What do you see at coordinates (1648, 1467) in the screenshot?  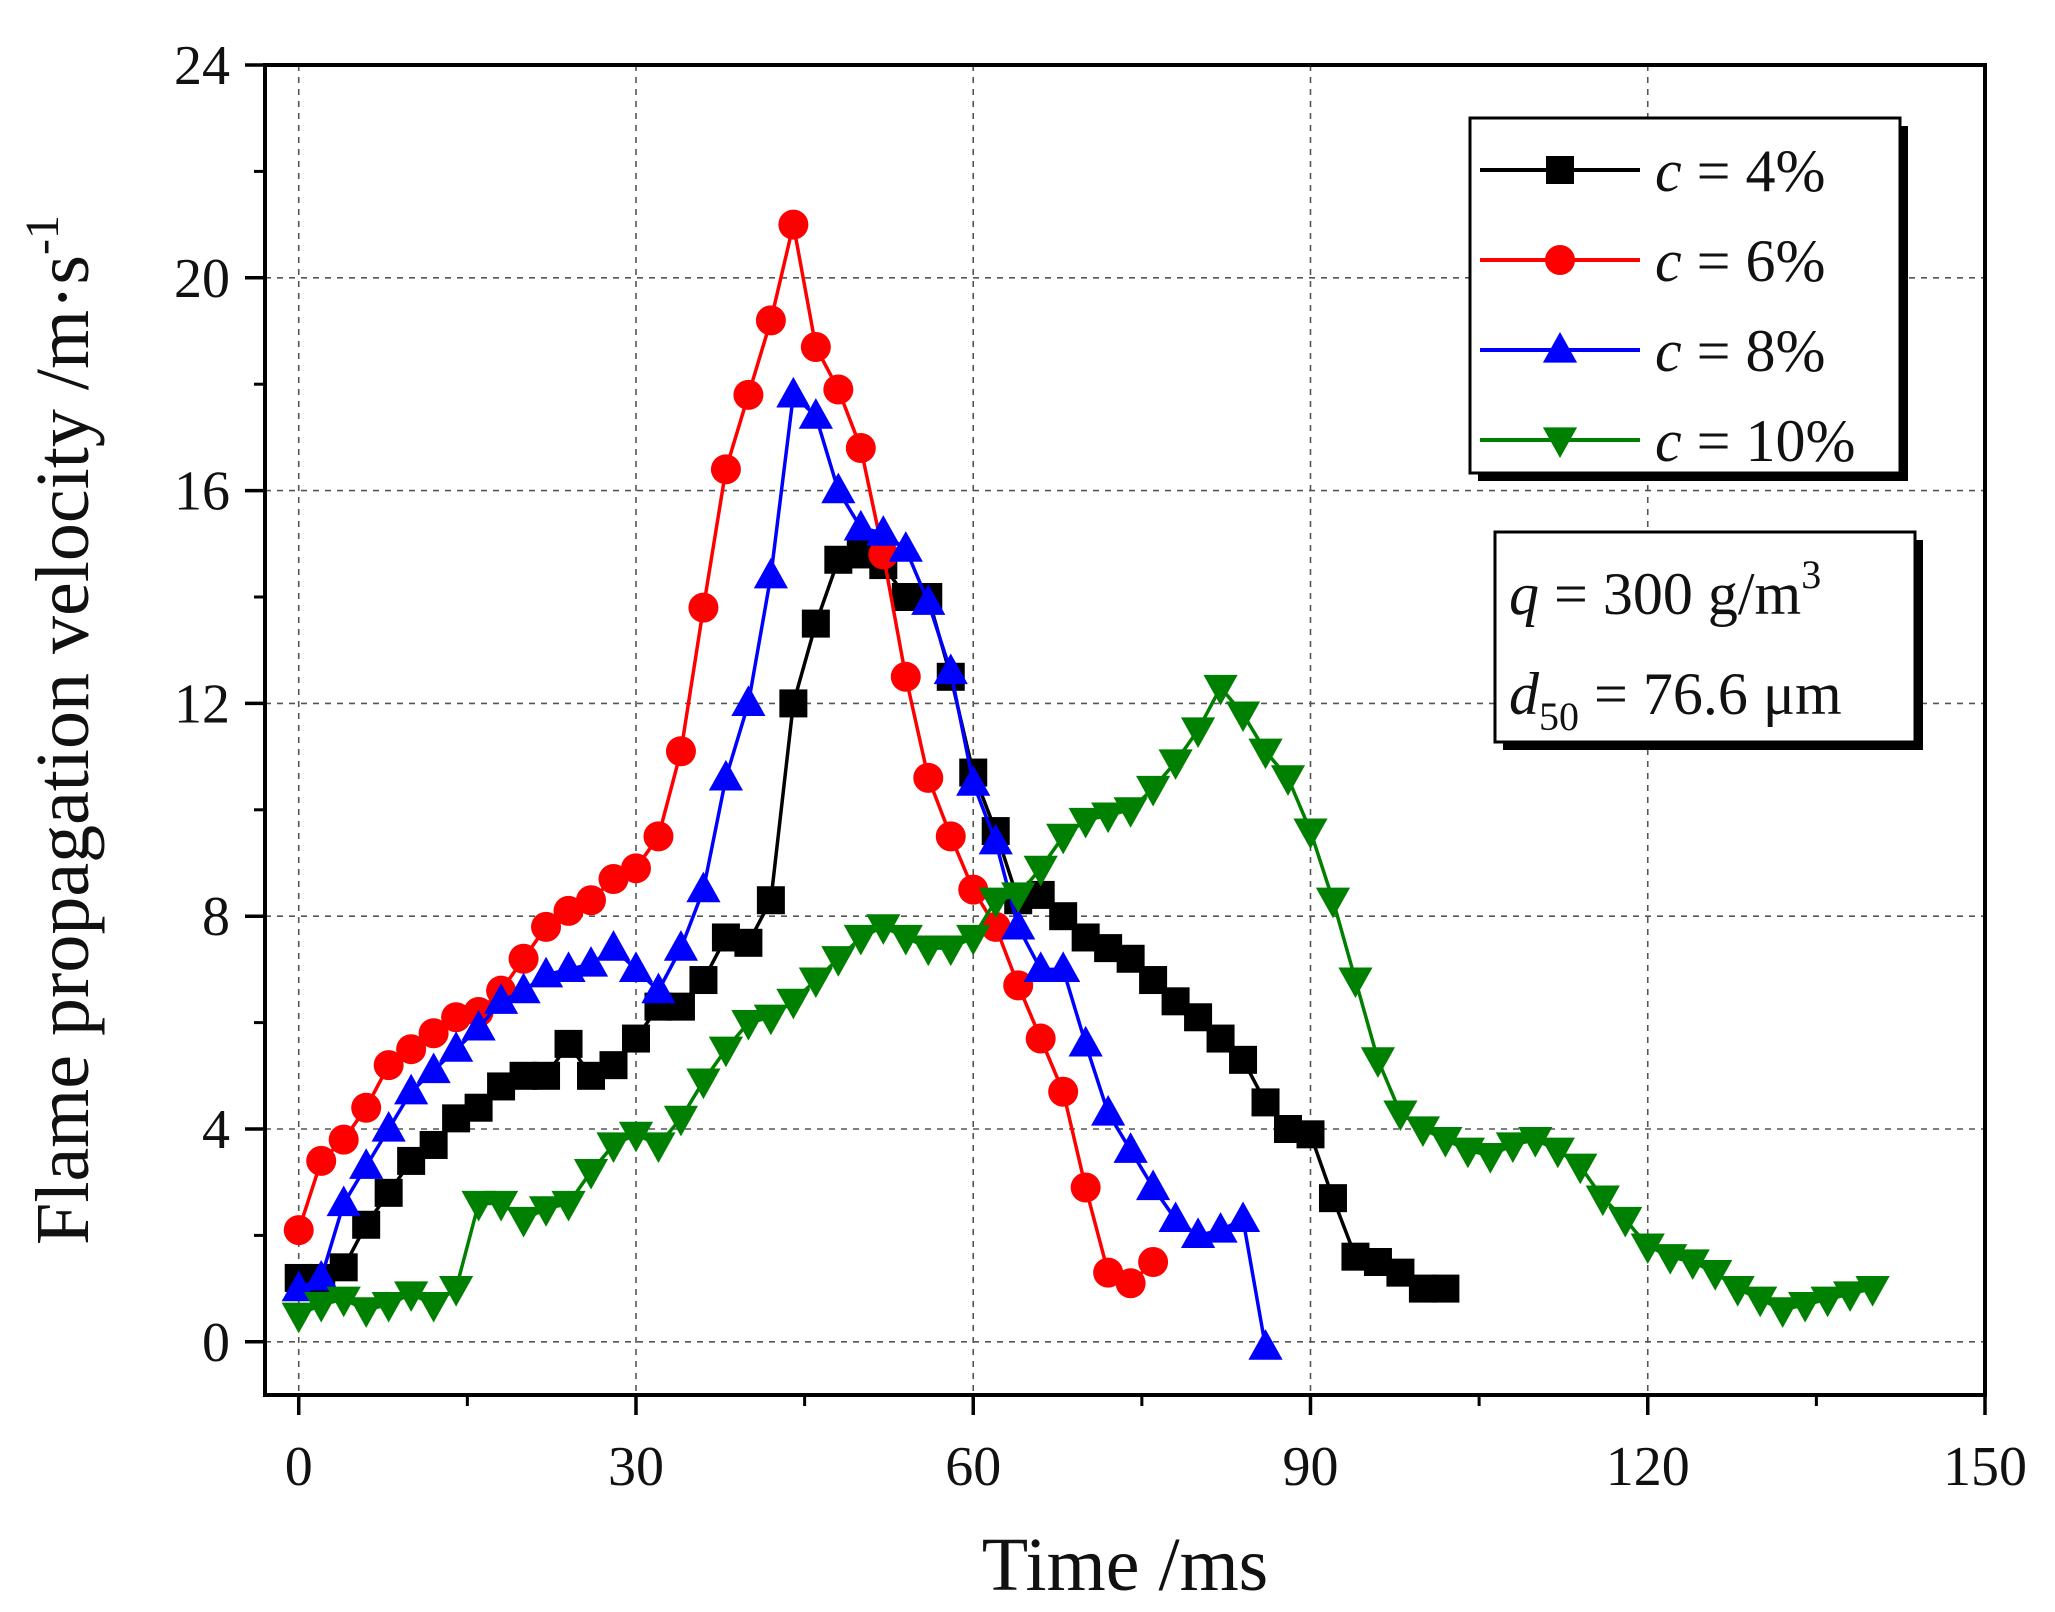 I see `x-tick-label: 120` at bounding box center [1648, 1467].